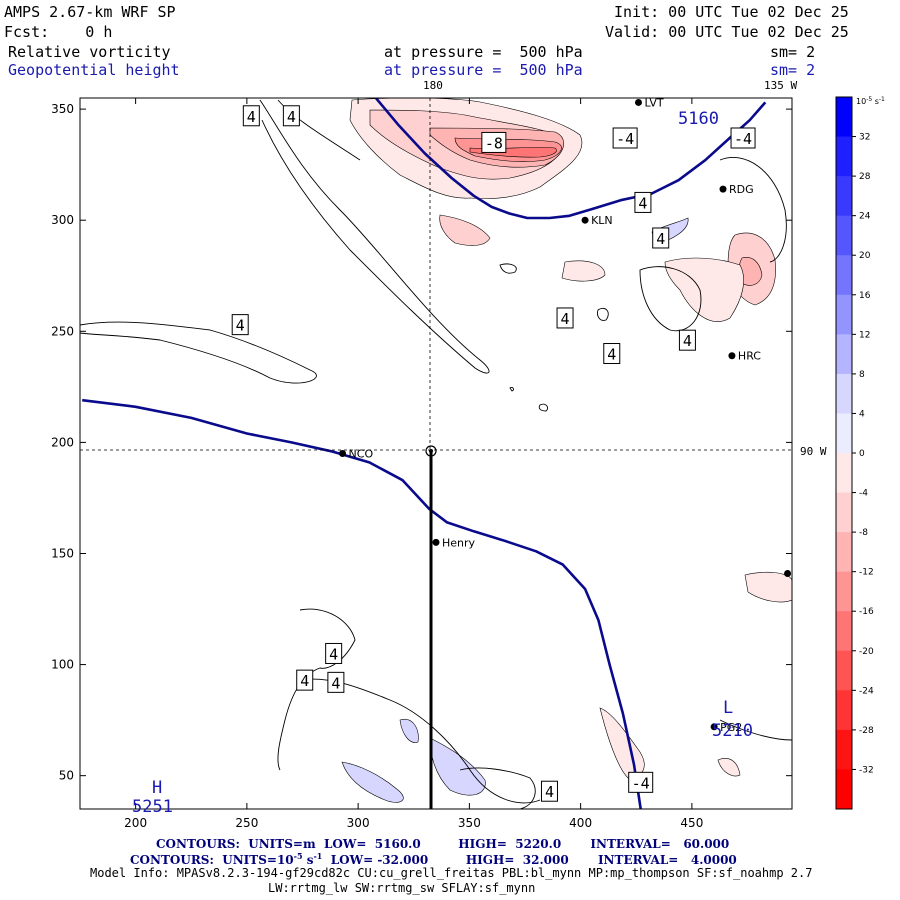 The image size is (900, 900). What do you see at coordinates (780, 85) in the screenshot?
I see `lon-135w-label: 135 W` at bounding box center [780, 85].